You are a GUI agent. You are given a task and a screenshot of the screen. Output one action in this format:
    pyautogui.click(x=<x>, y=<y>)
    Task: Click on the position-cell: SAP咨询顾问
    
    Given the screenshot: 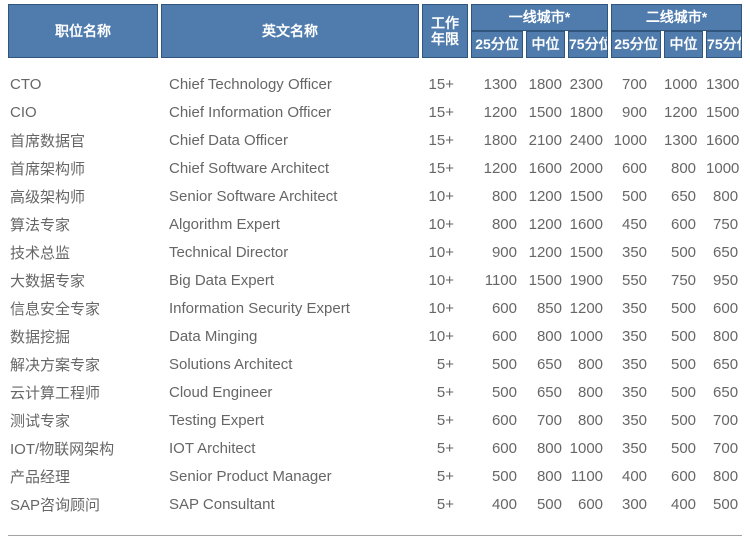 What is the action you would take?
    pyautogui.click(x=55, y=505)
    